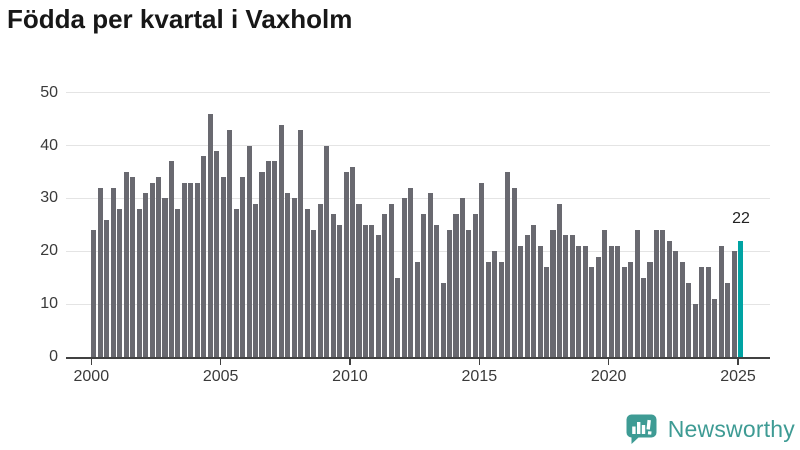 The image size is (800, 450). I want to click on x-axis-line, so click(418, 358).